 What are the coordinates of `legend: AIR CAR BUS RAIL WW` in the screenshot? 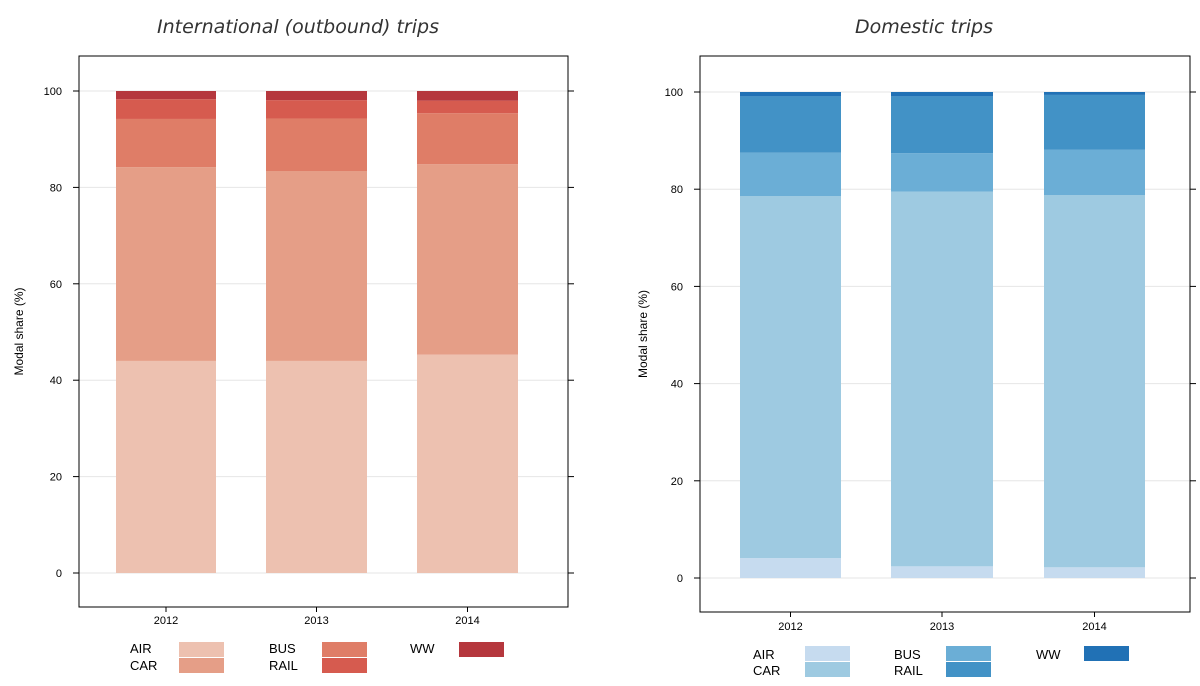 It's located at (317, 657).